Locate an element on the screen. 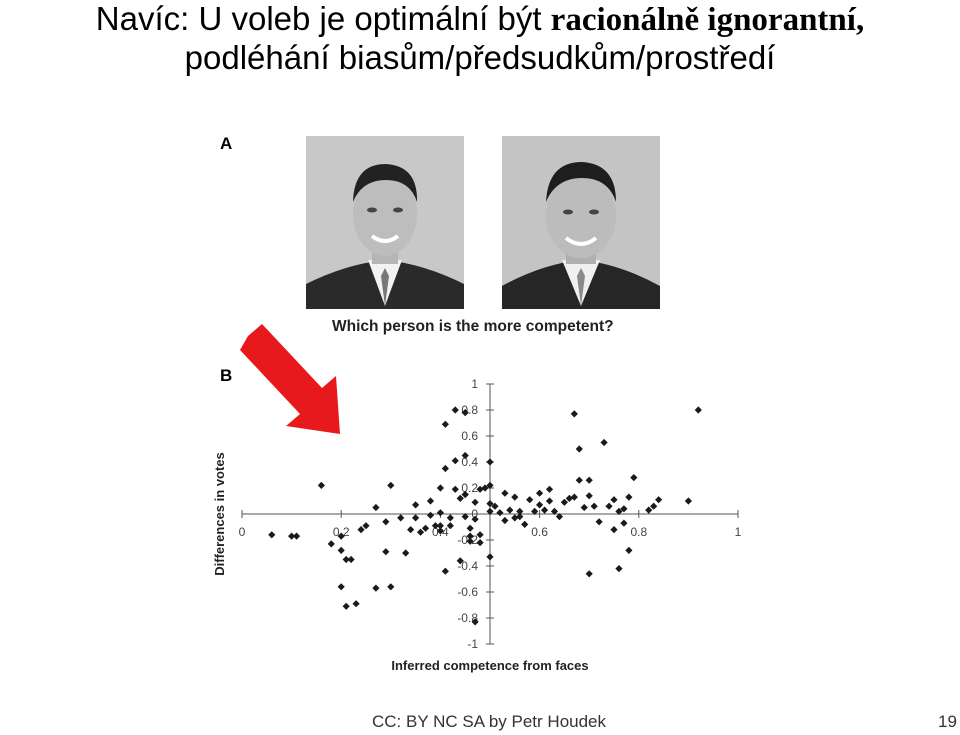  title-line-1-bold: racionálně ignorantní, is located at coordinates (707, 20).